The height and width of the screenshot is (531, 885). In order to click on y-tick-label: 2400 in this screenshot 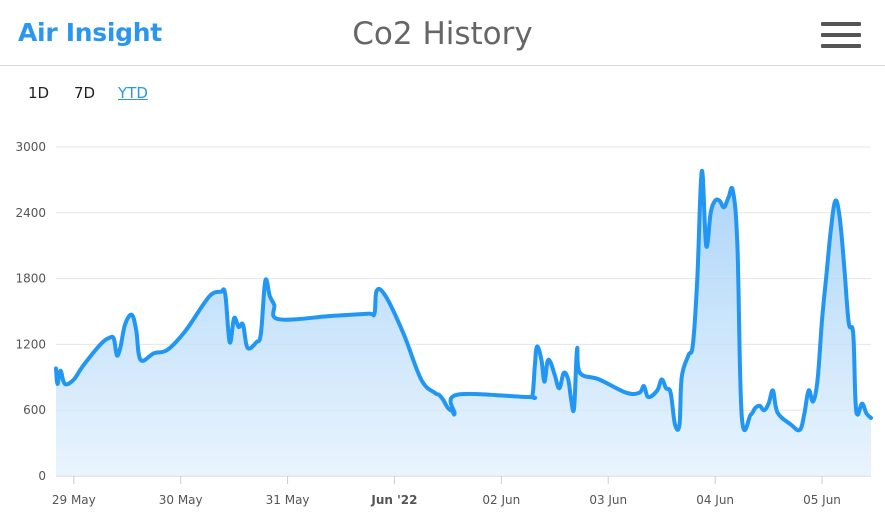, I will do `click(30, 213)`.